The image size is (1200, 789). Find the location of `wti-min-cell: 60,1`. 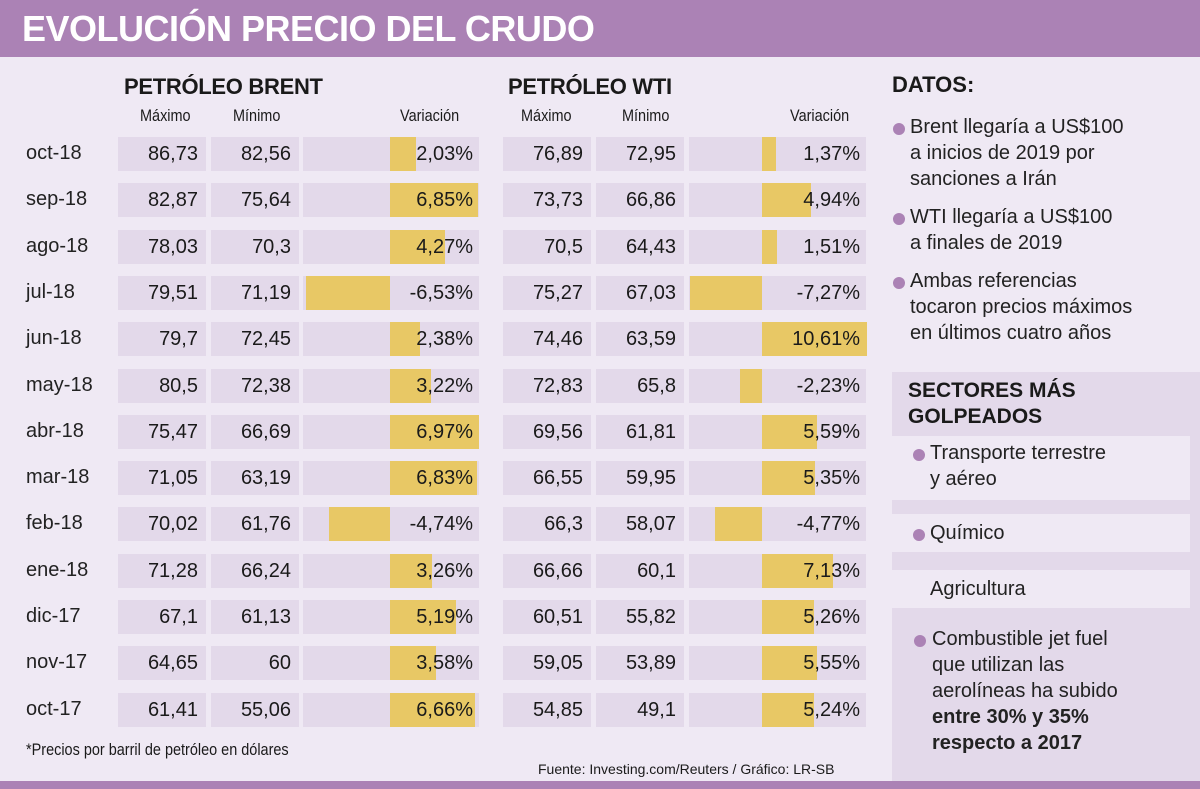

wti-min-cell: 60,1 is located at coordinates (640, 571).